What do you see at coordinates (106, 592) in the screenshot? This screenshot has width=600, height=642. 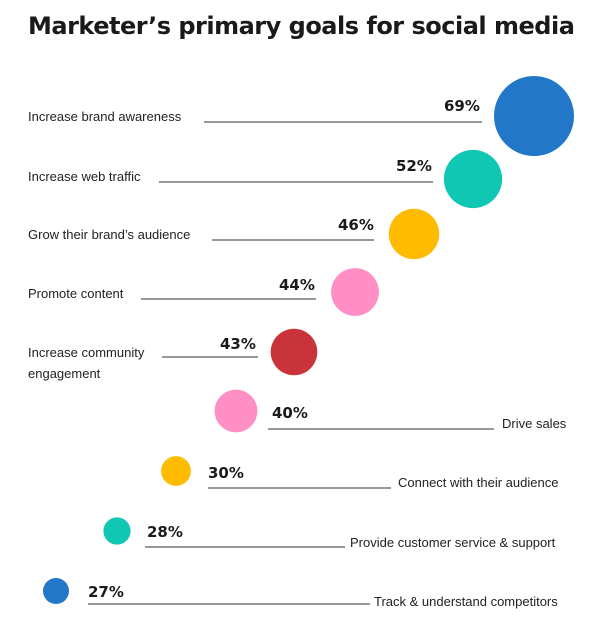 I see `value-label-track-understand-competitors: 27%` at bounding box center [106, 592].